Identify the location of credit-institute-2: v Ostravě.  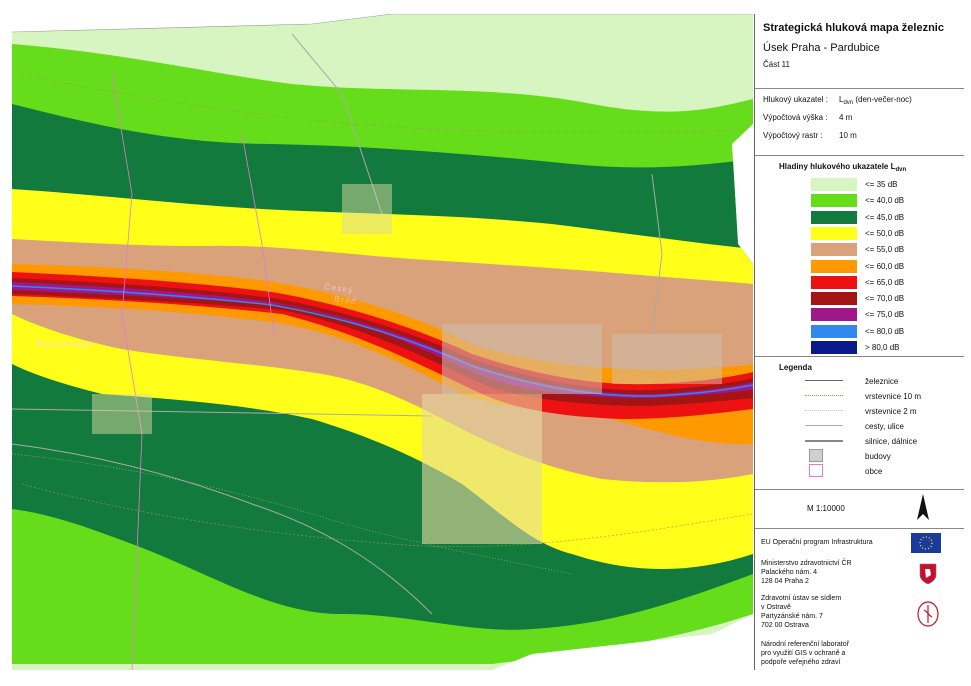
(776, 607).